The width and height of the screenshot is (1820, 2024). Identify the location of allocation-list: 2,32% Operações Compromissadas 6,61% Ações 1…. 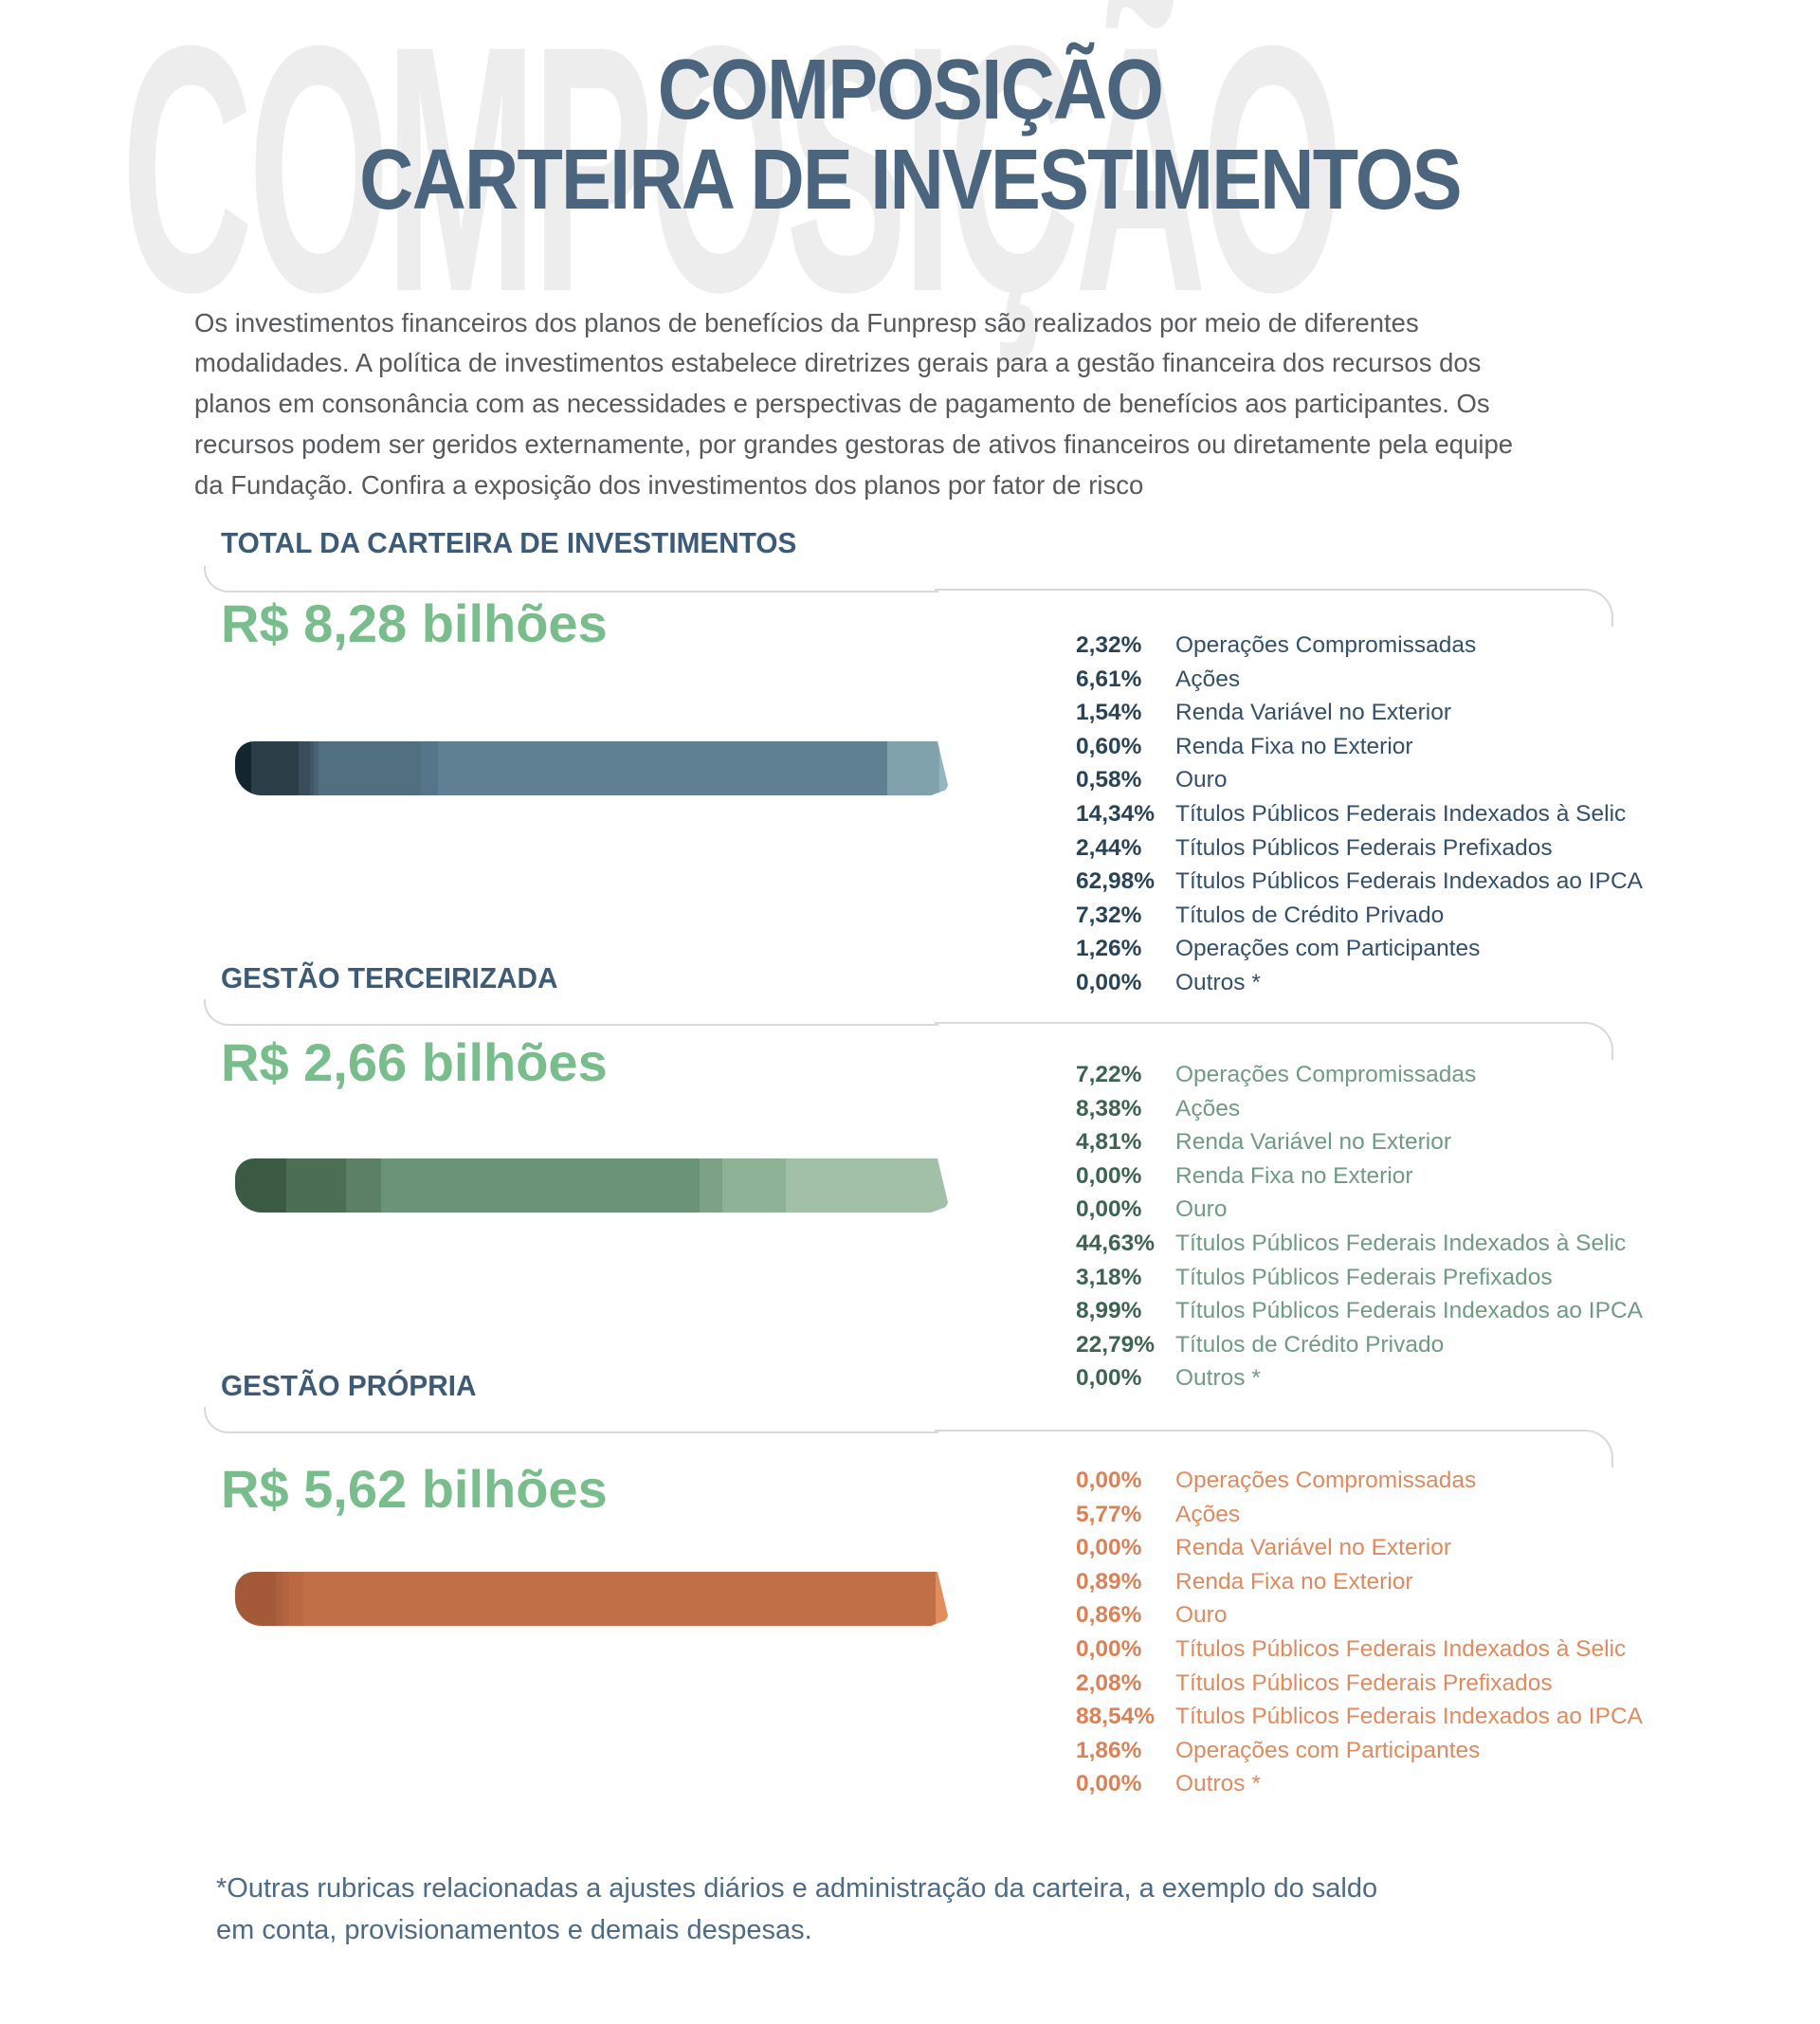
(1359, 818).